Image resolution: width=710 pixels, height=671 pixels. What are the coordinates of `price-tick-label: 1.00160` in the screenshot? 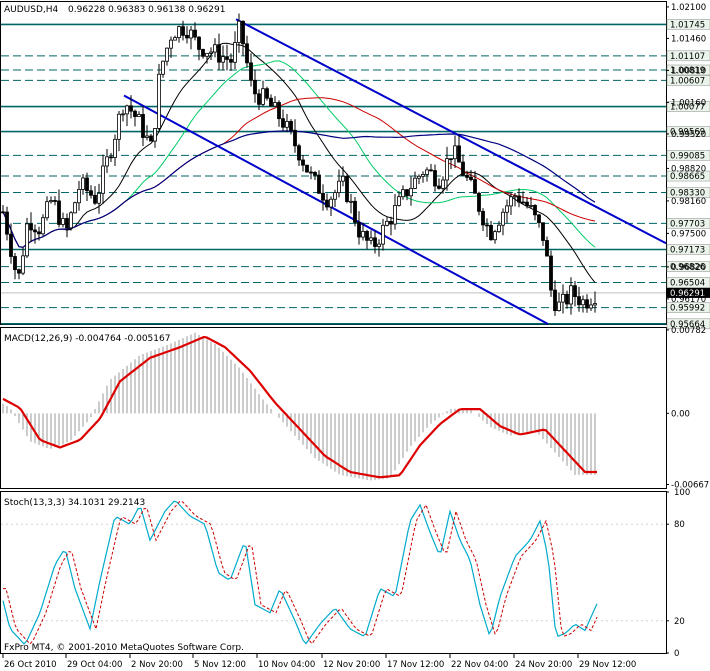 It's located at (688, 103).